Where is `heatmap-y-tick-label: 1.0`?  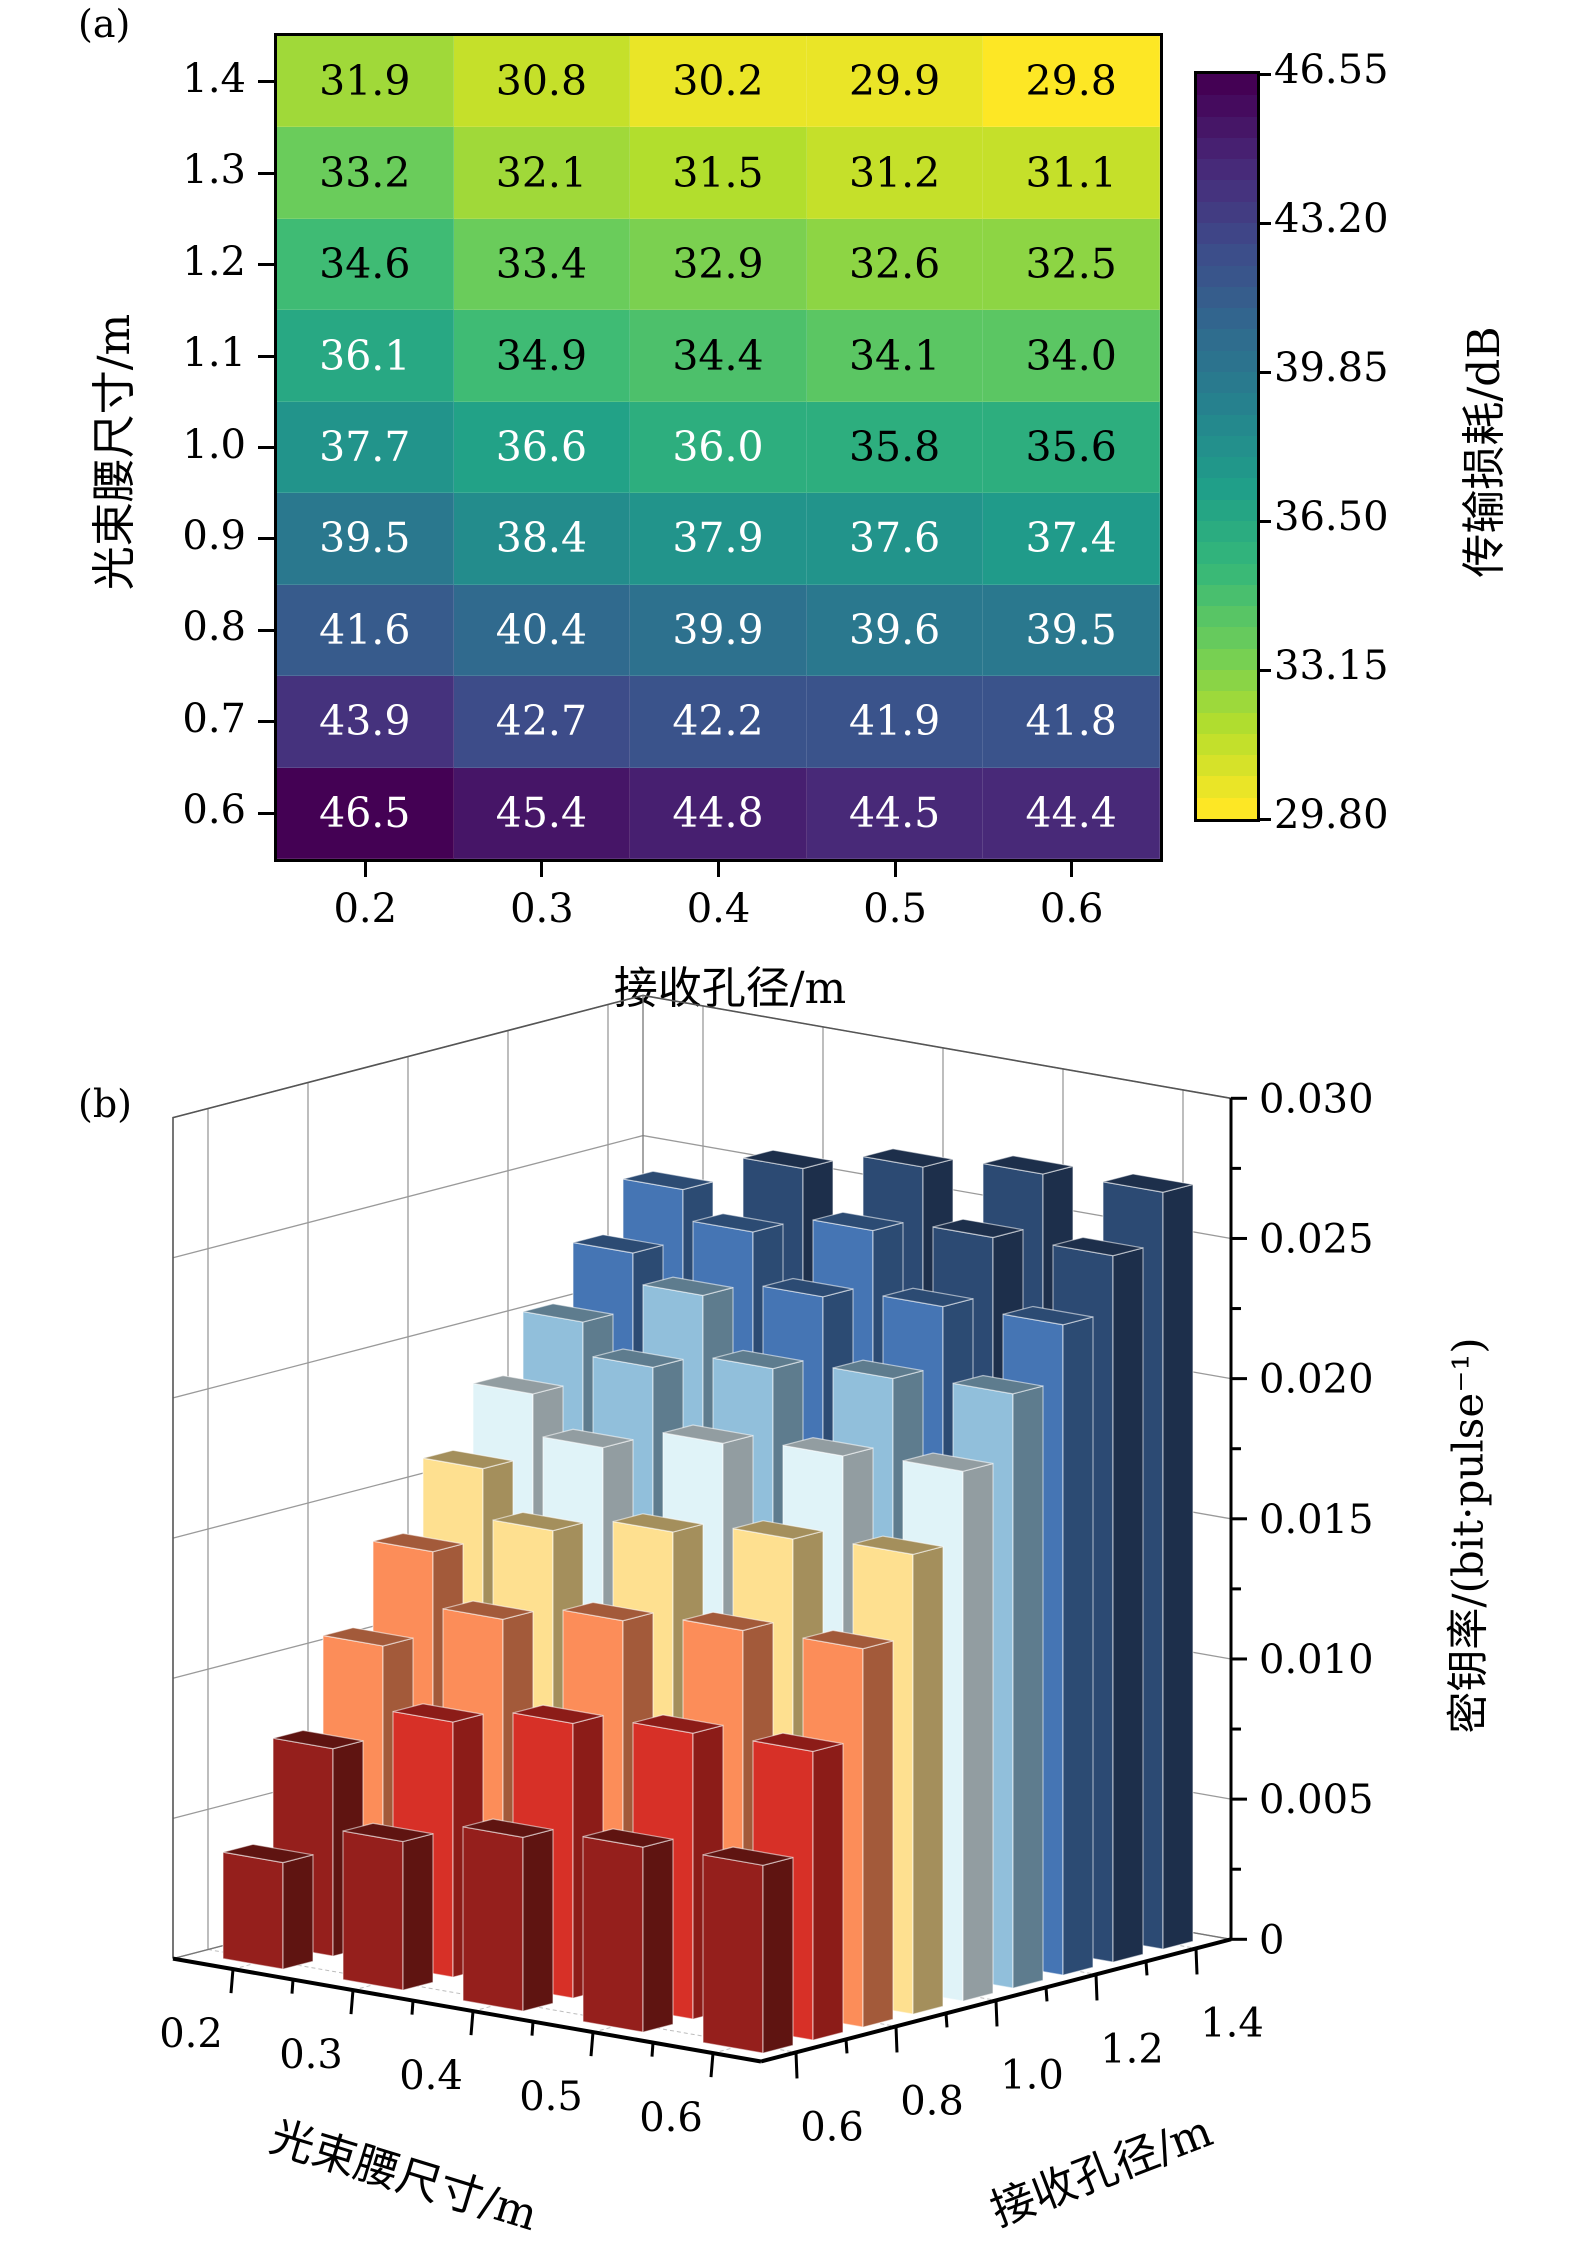
heatmap-y-tick-label: 1.0 is located at coordinates (214, 444).